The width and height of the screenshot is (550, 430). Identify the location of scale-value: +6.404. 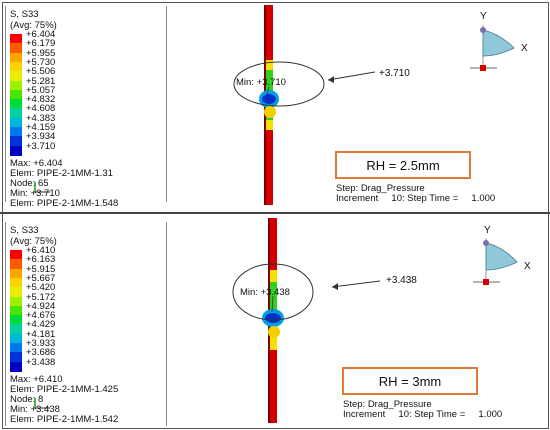
(41, 34).